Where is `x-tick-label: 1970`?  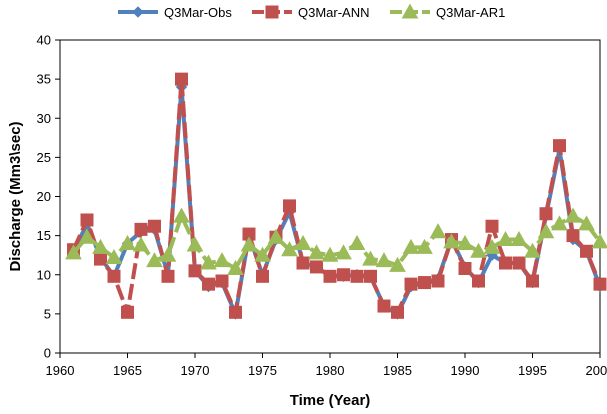 x-tick-label: 1970 is located at coordinates (195, 370).